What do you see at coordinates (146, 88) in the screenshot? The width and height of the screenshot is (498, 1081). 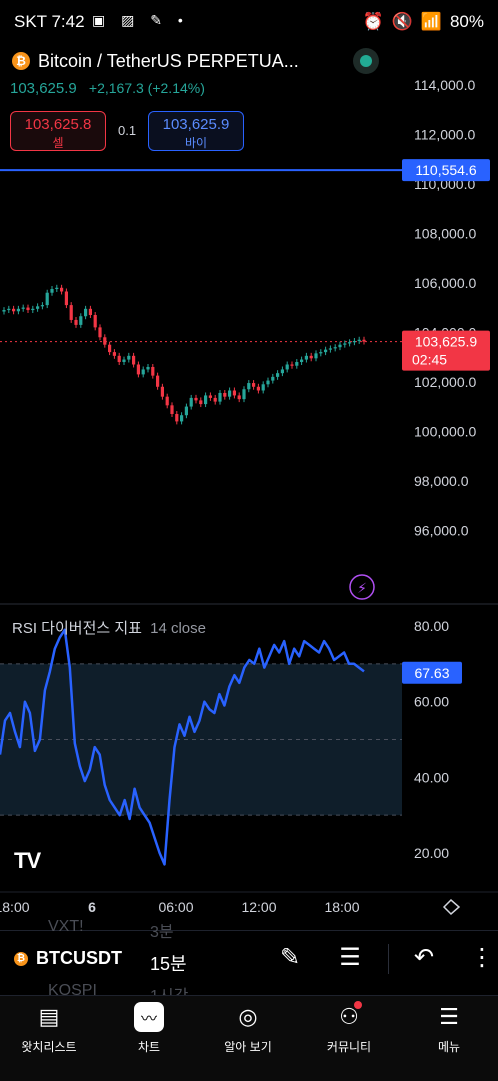 I see `price-change: +2,167.3 (+2.14%)` at bounding box center [146, 88].